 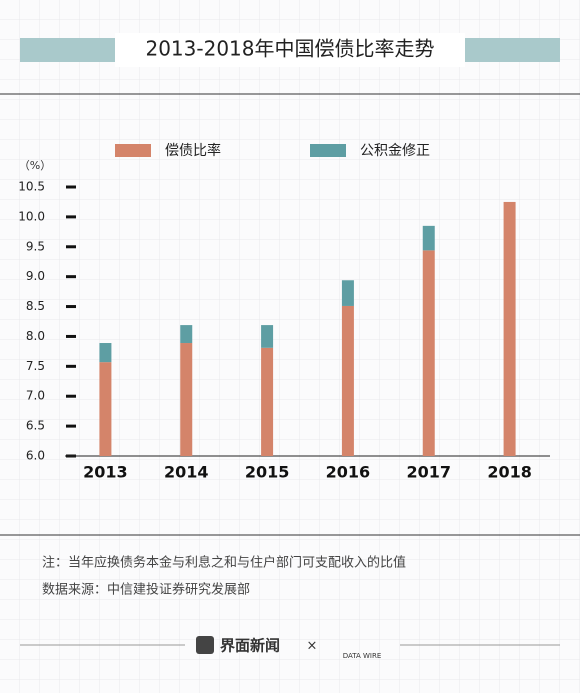 What do you see at coordinates (35, 306) in the screenshot?
I see `y-tick-label: 8.5` at bounding box center [35, 306].